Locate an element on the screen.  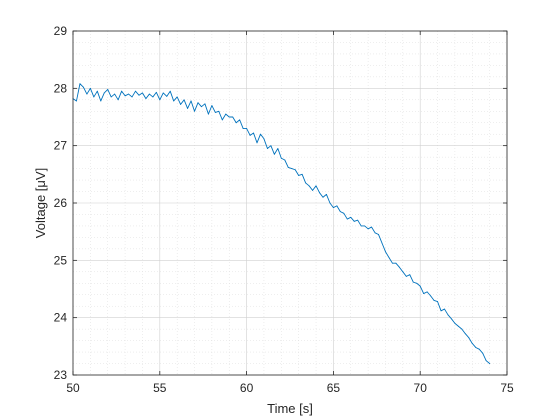
x-axis-label: Time [s] is located at coordinates (290, 408).